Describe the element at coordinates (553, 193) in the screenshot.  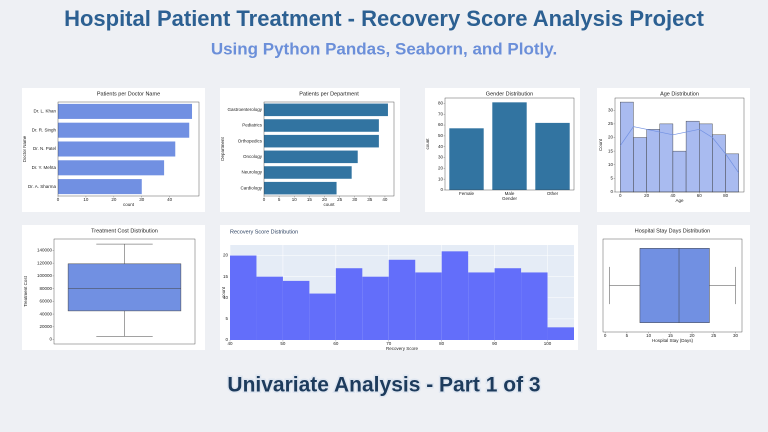
I see `x-tick-label: Other` at that location.